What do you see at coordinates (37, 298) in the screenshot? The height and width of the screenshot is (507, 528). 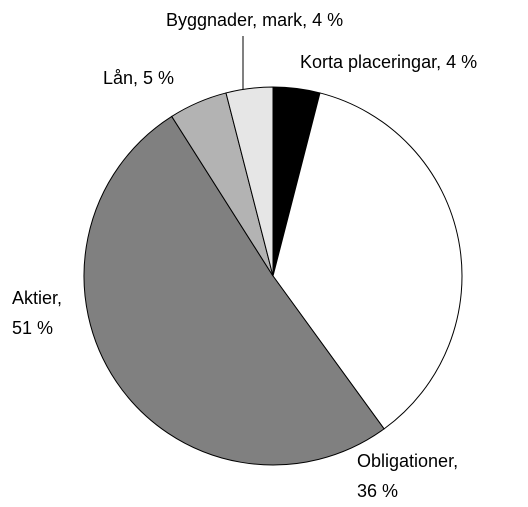 I see `category-label: Aktier,` at bounding box center [37, 298].